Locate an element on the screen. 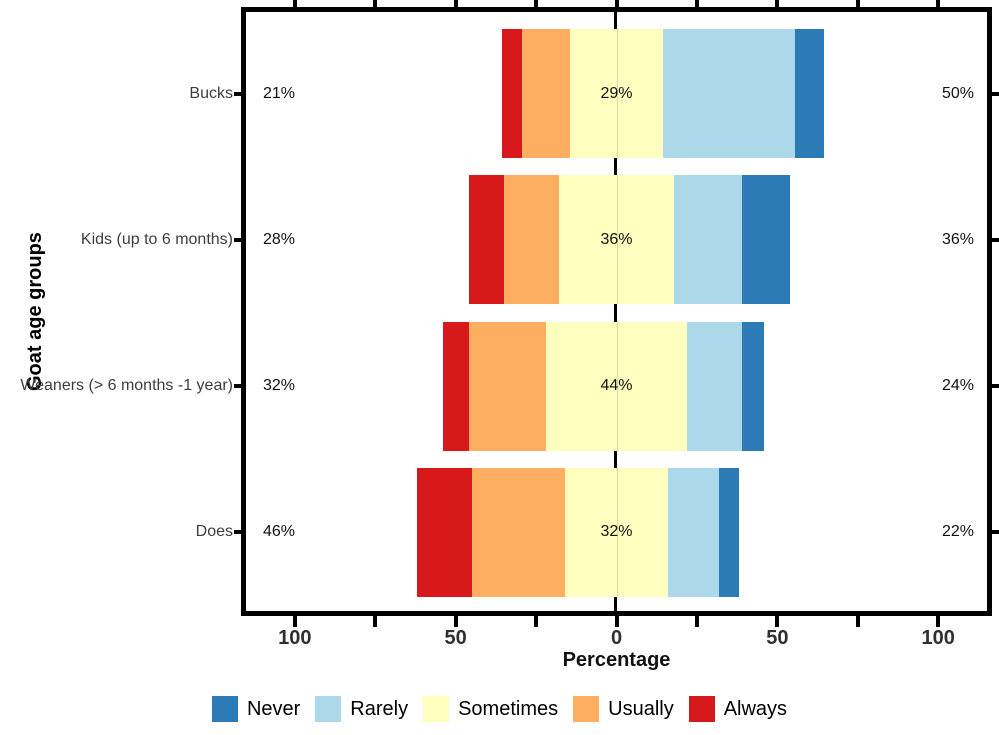 The width and height of the screenshot is (999, 735). bar-segment-kids-up-to-6-months-sometimes is located at coordinates (616, 240).